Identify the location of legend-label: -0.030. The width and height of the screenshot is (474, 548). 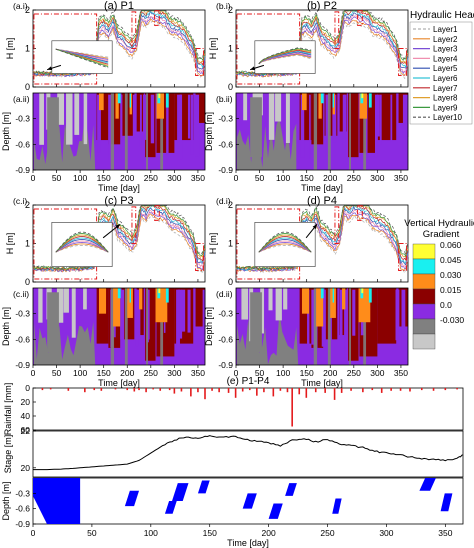
(452, 320).